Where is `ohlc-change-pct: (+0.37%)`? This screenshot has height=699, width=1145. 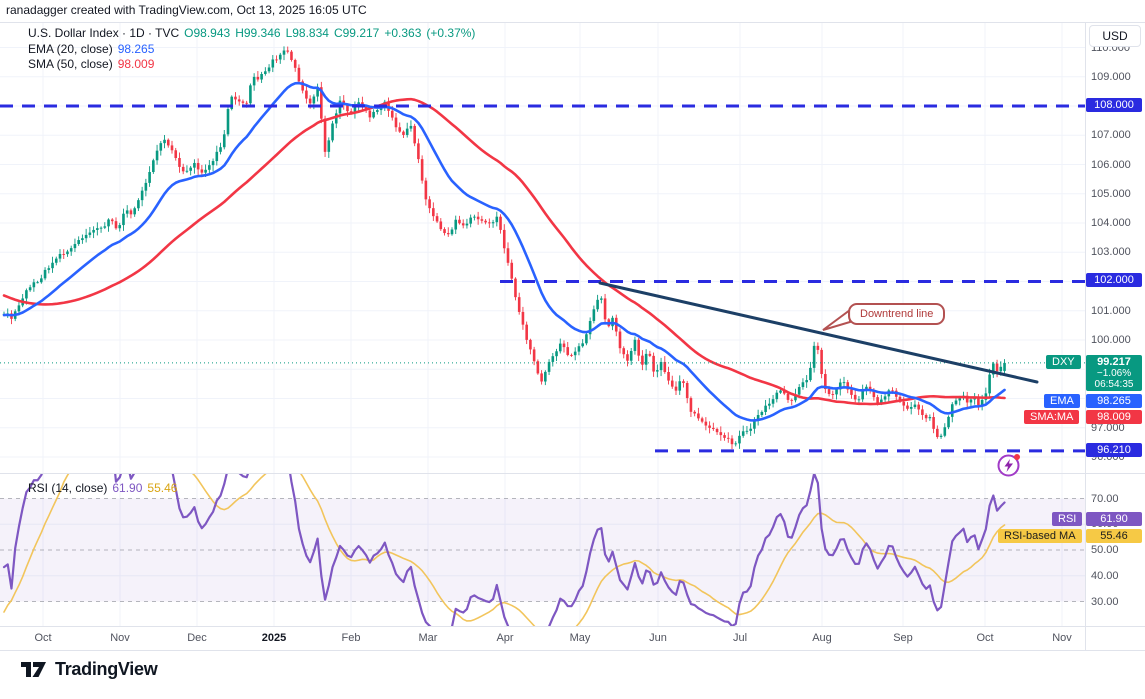 ohlc-change-pct: (+0.37%) is located at coordinates (451, 33).